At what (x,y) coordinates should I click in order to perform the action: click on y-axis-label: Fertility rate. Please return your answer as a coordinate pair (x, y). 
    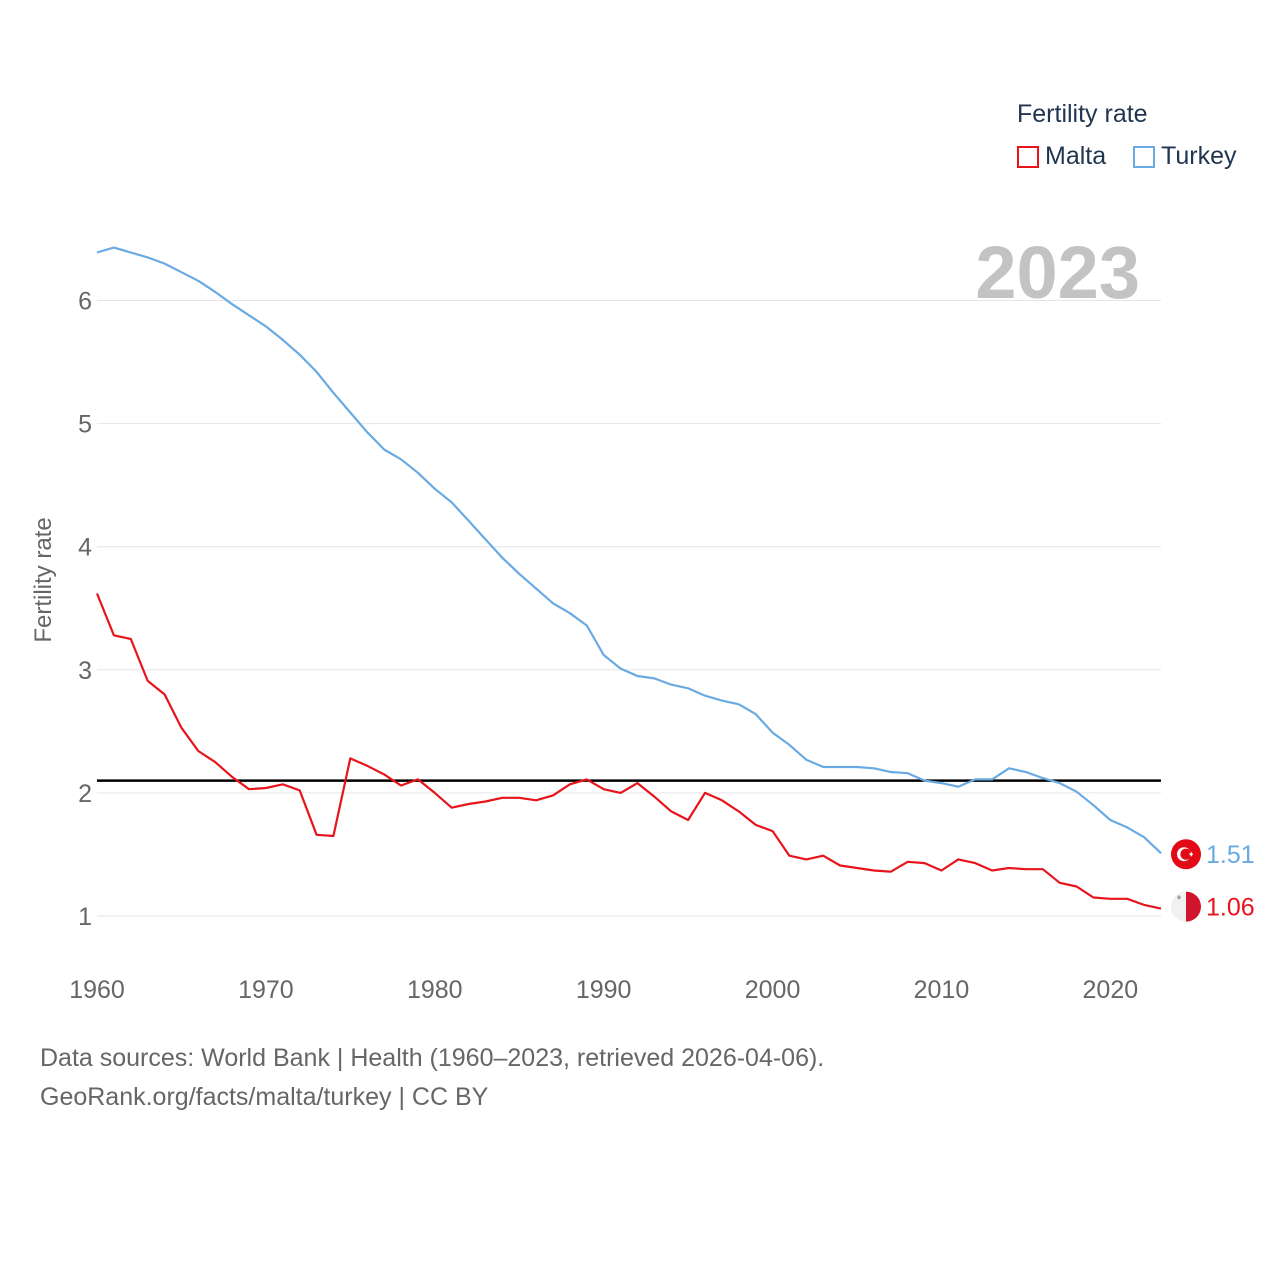
    Looking at the image, I should click on (43, 579).